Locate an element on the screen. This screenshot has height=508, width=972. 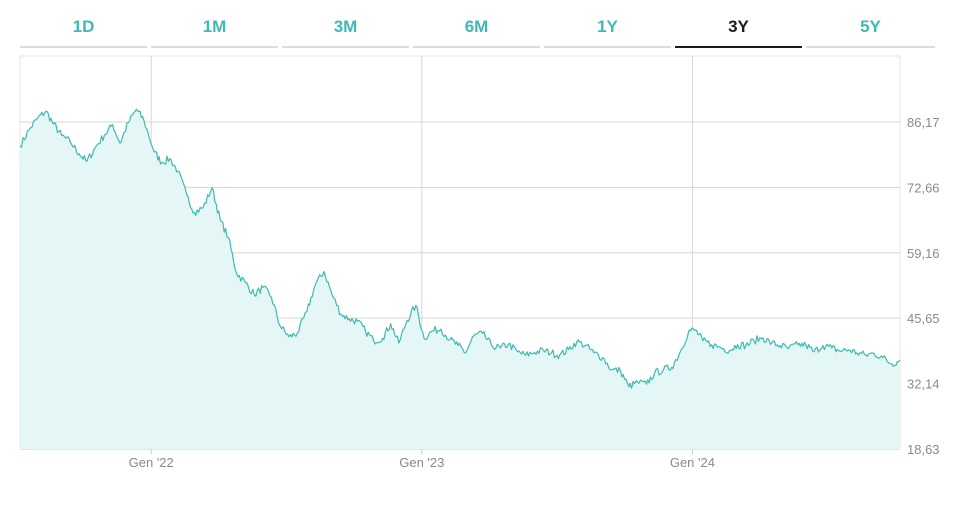
x-tick-label: Gen '24 is located at coordinates (692, 462).